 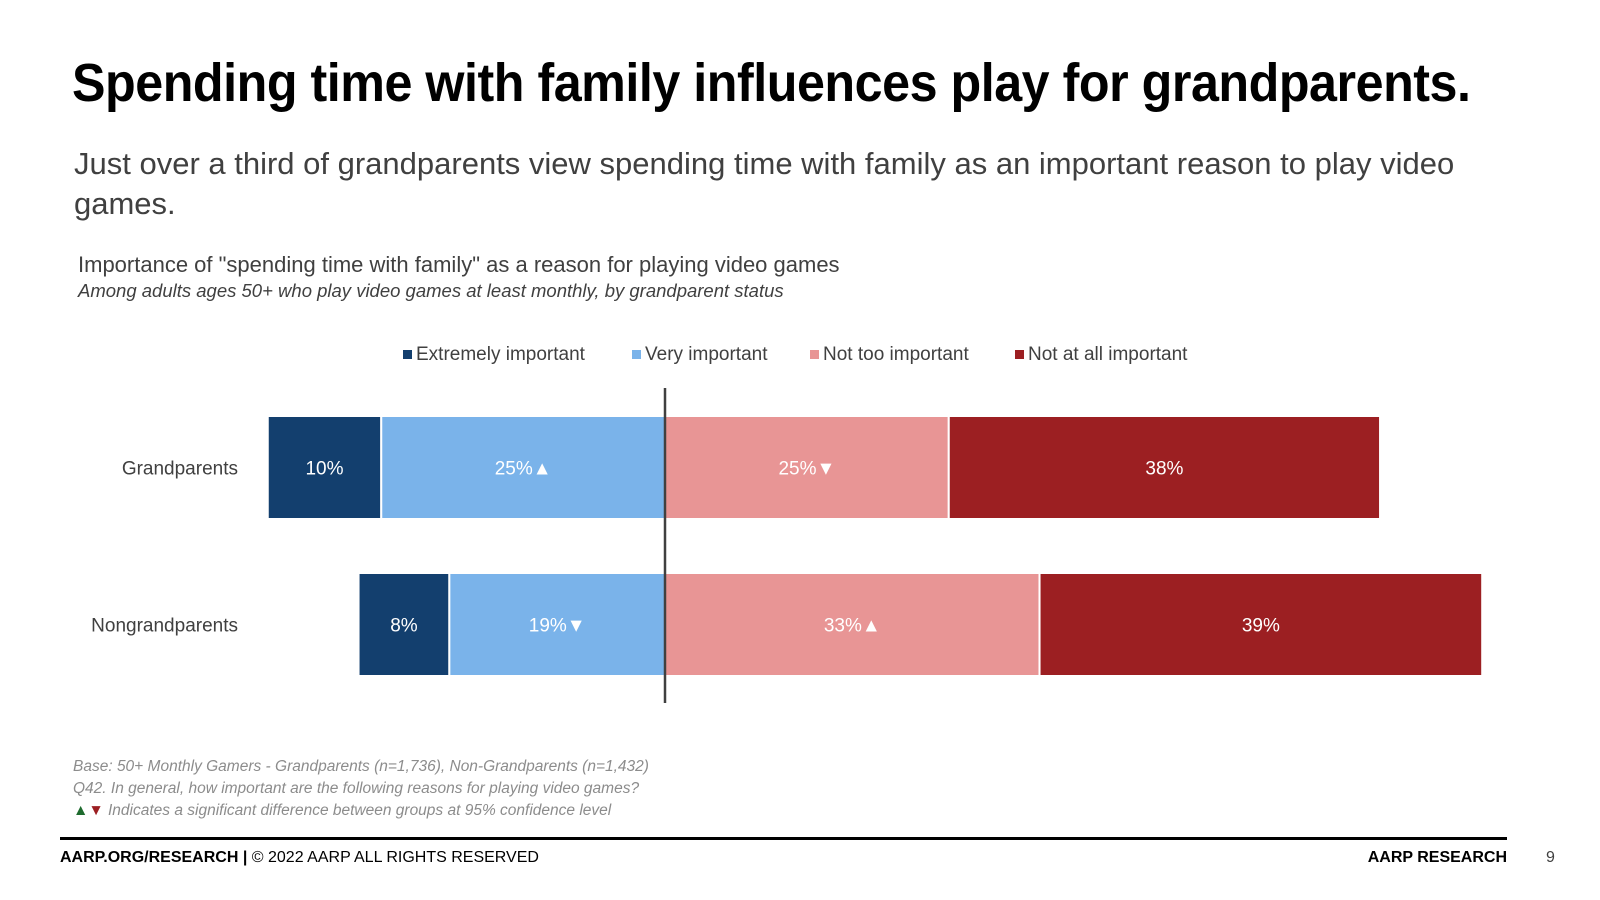 What do you see at coordinates (1108, 354) in the screenshot?
I see `legend-label-4: Not at all important` at bounding box center [1108, 354].